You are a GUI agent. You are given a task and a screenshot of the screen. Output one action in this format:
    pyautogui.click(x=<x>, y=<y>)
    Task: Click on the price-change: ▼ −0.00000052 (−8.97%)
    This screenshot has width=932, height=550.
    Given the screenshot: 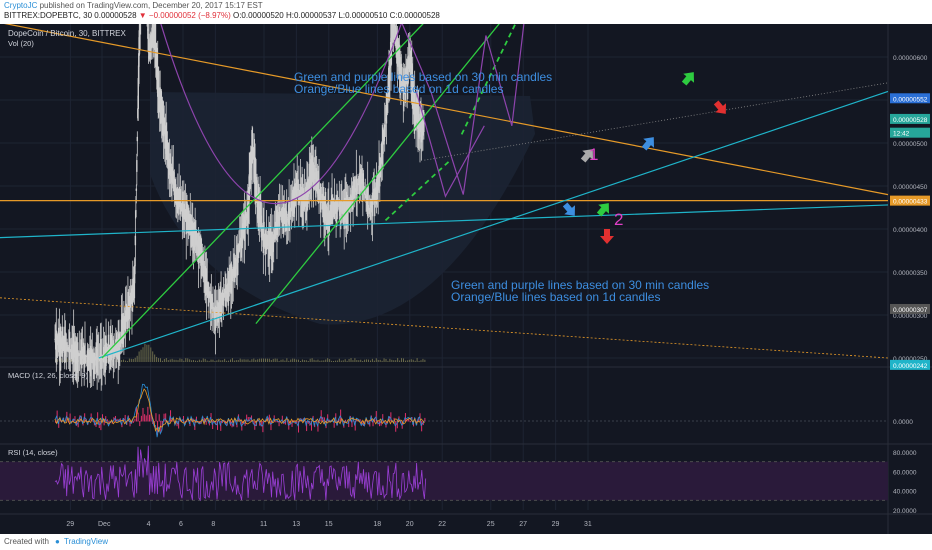 What is the action you would take?
    pyautogui.click(x=184, y=15)
    